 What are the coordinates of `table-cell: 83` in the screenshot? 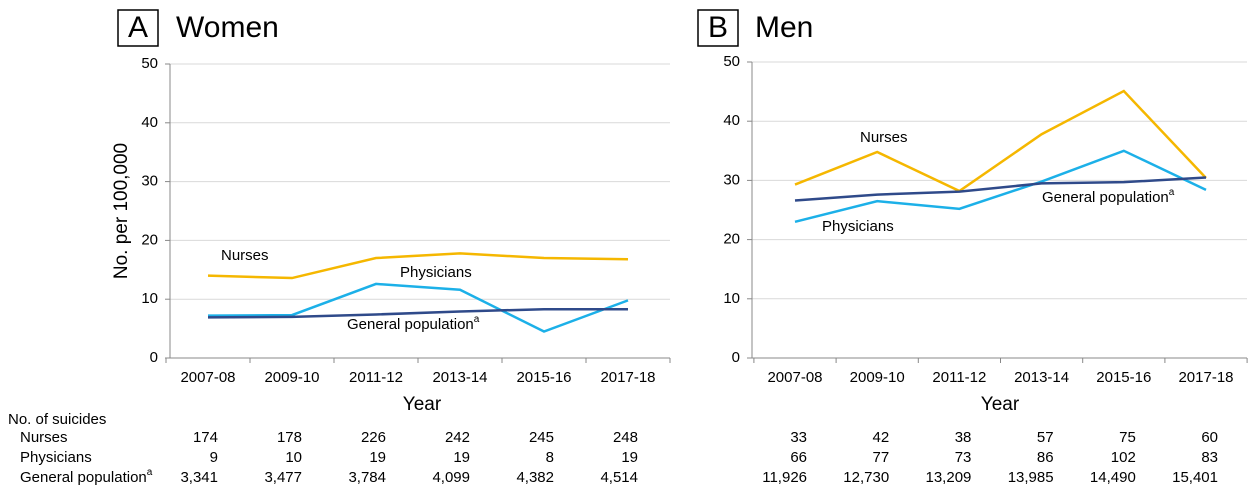 It's located at (1209, 457).